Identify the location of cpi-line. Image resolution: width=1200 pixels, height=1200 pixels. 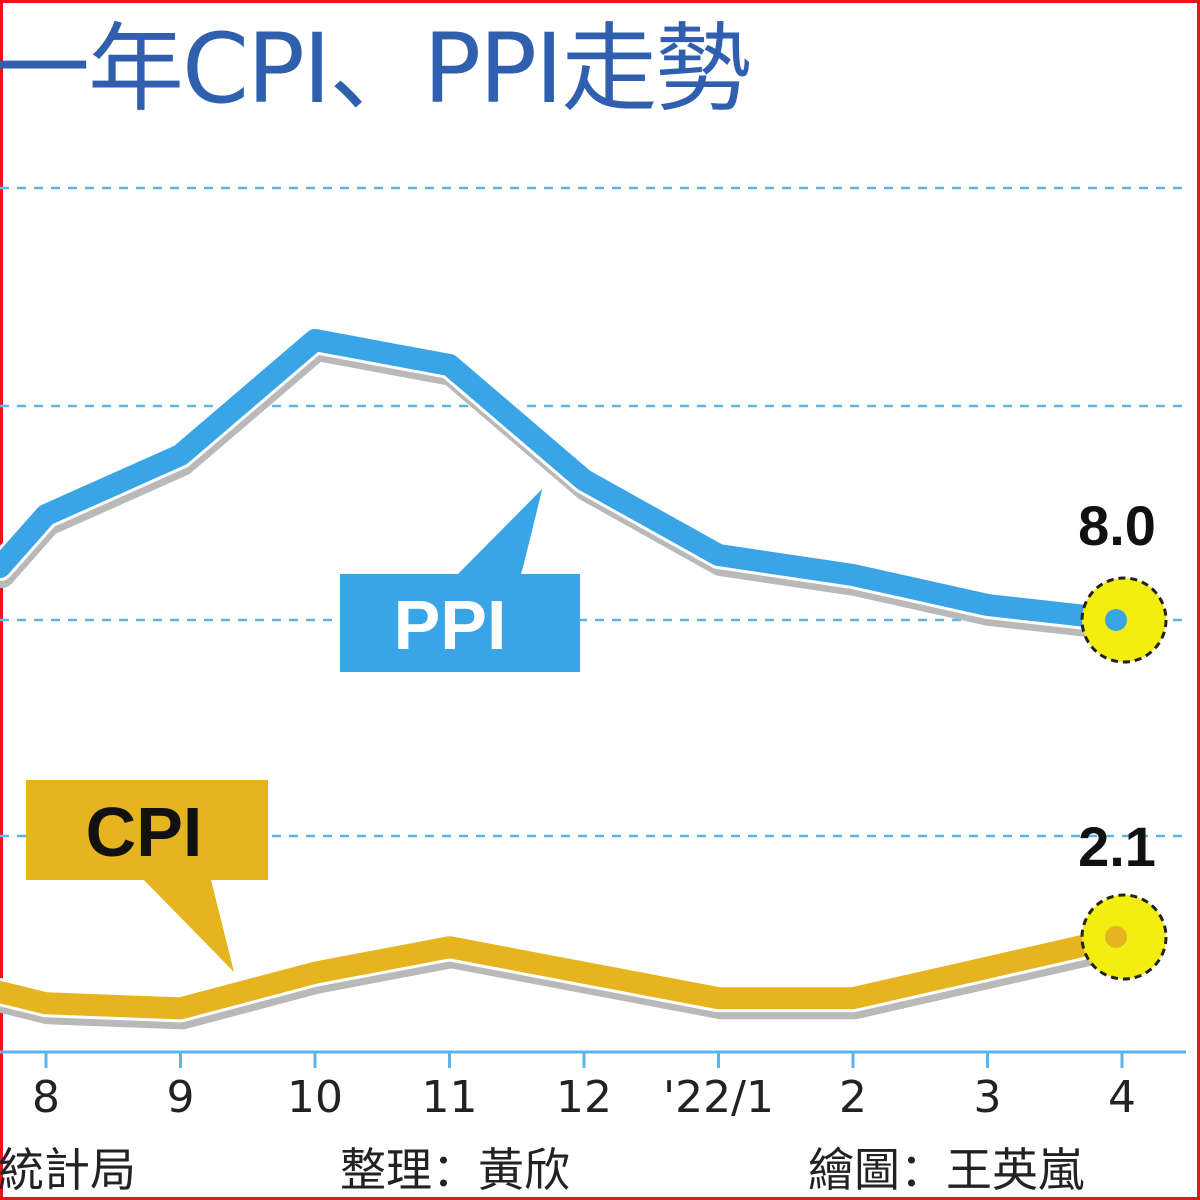
(566, 973).